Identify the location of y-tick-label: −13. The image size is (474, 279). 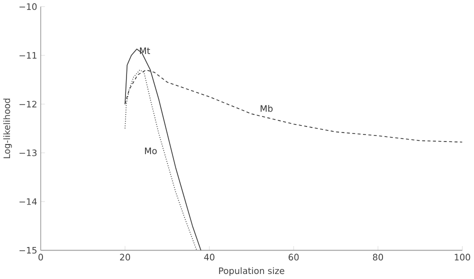
(28, 152).